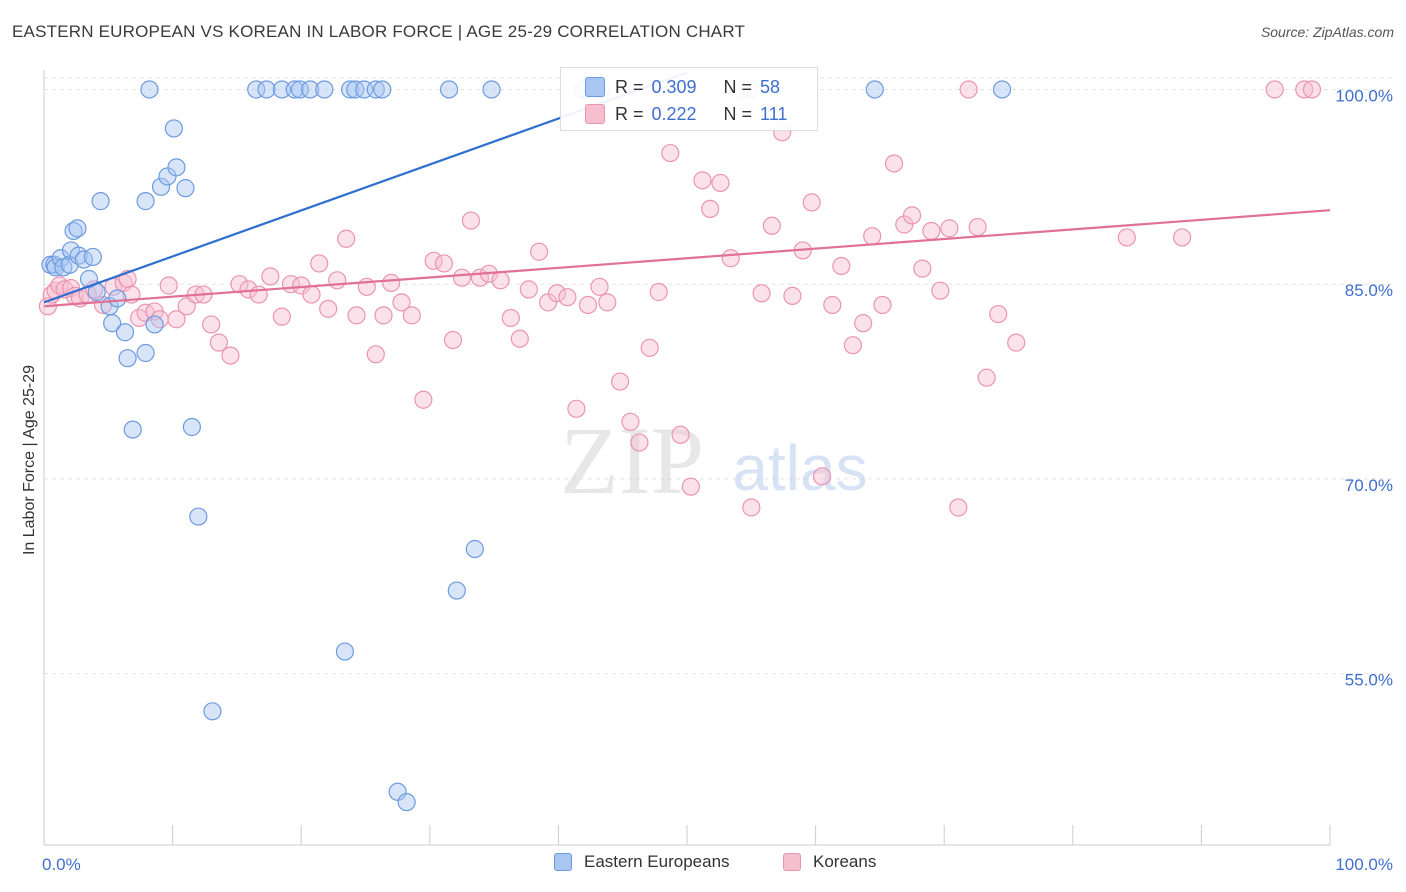 The image size is (1406, 892). Describe the element at coordinates (845, 861) in the screenshot. I see `legend-label: Koreans` at that location.